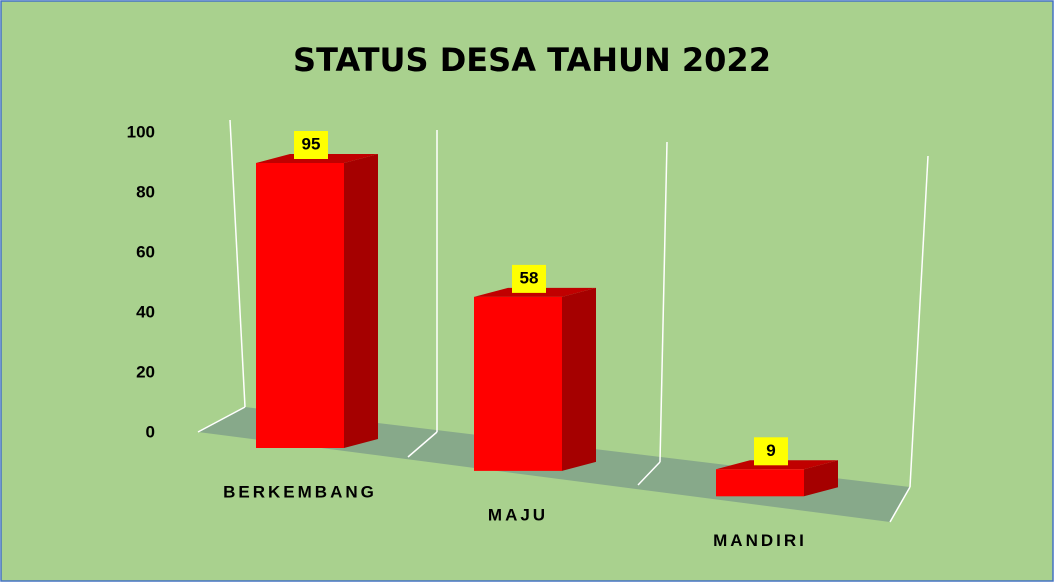 The width and height of the screenshot is (1054, 582). I want to click on y-tick-label: 80, so click(145, 191).